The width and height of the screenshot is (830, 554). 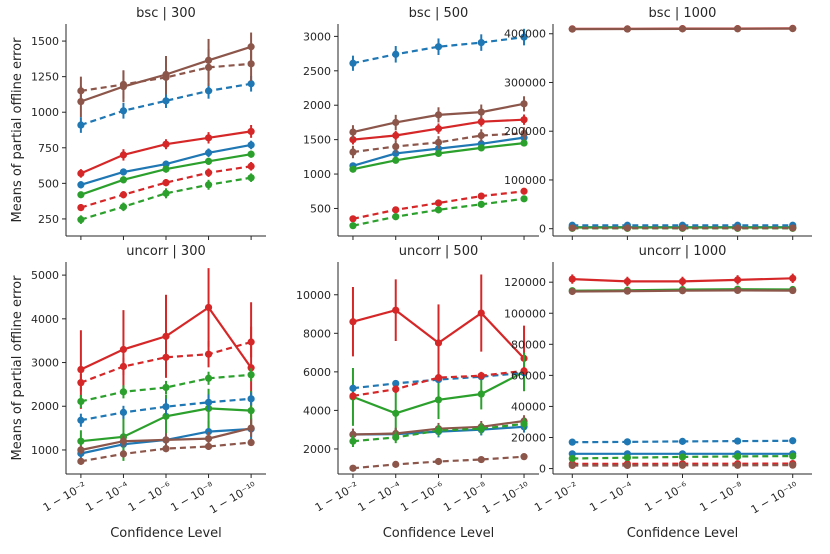 I want to click on series-green-dashed, so click(x=438, y=433).